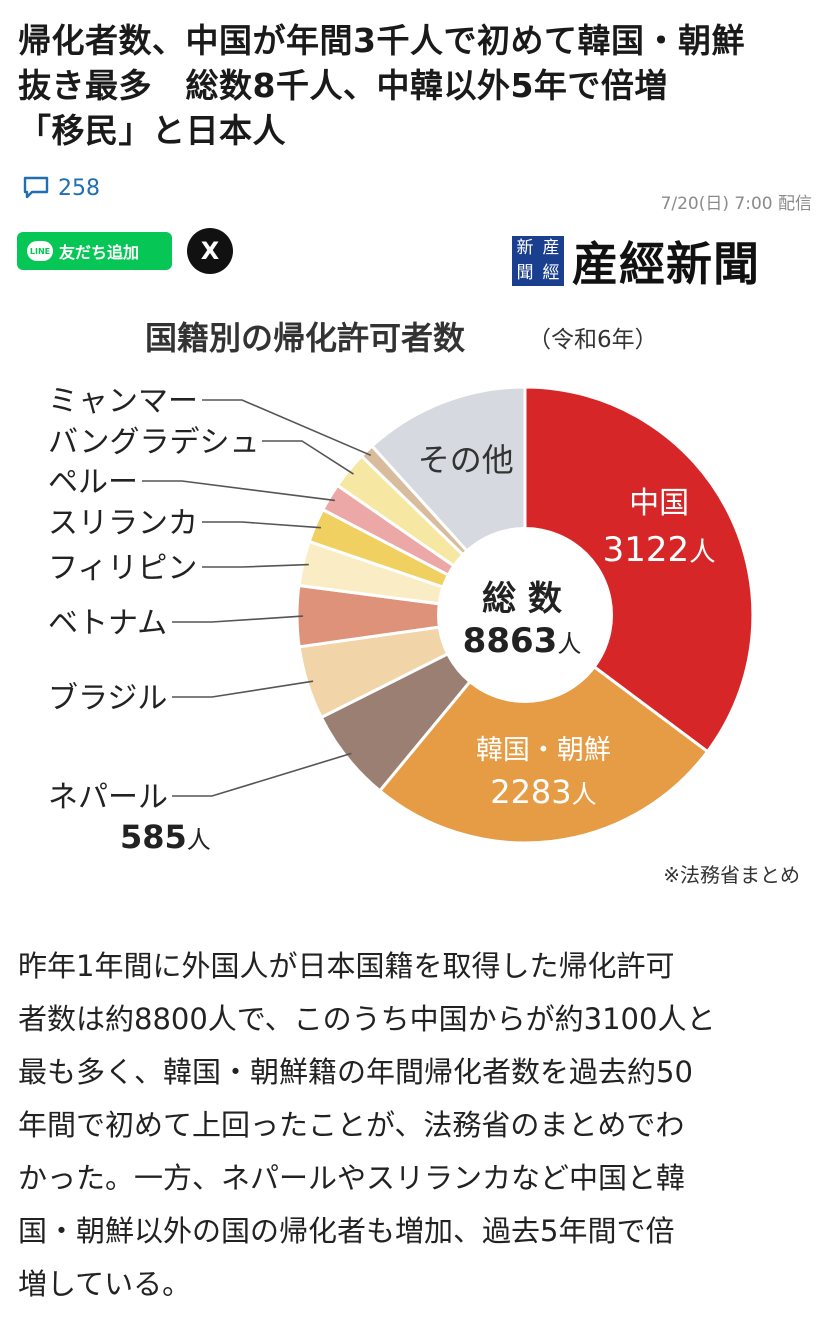 This screenshot has width=828, height=1328. Describe the element at coordinates (736, 204) in the screenshot. I see `publish-date: 7/20(日) 7:00 配信` at that location.